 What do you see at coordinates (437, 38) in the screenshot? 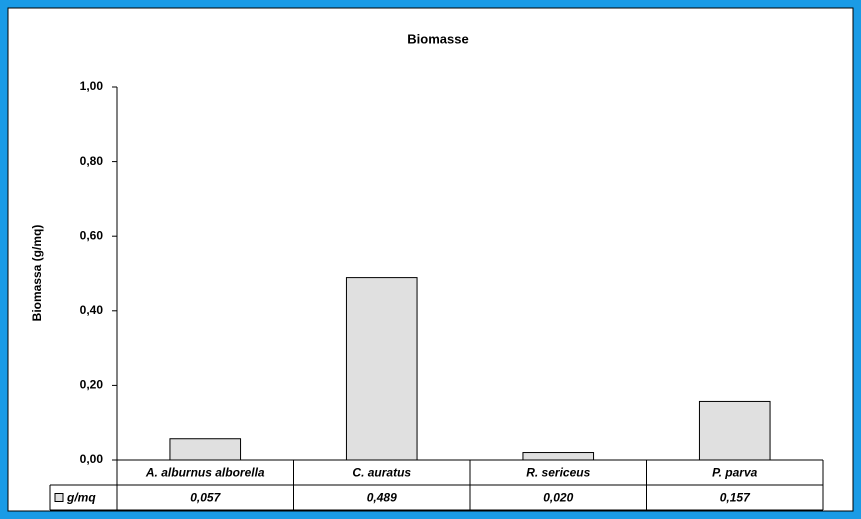
I see `chart-title: Biomasse` at bounding box center [437, 38].